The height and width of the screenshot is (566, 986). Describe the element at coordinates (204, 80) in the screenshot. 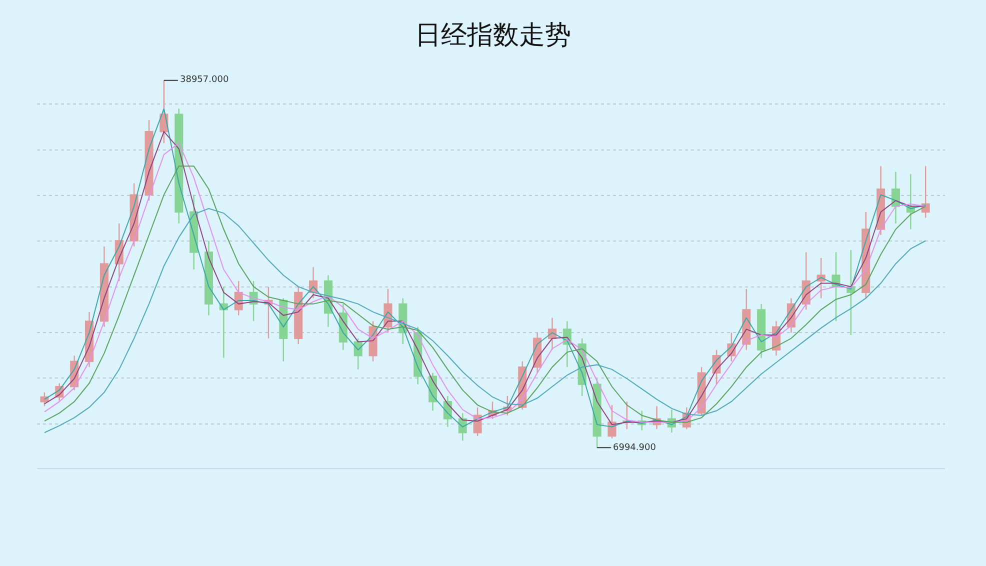

I see `annotation: 38957.000` at that location.